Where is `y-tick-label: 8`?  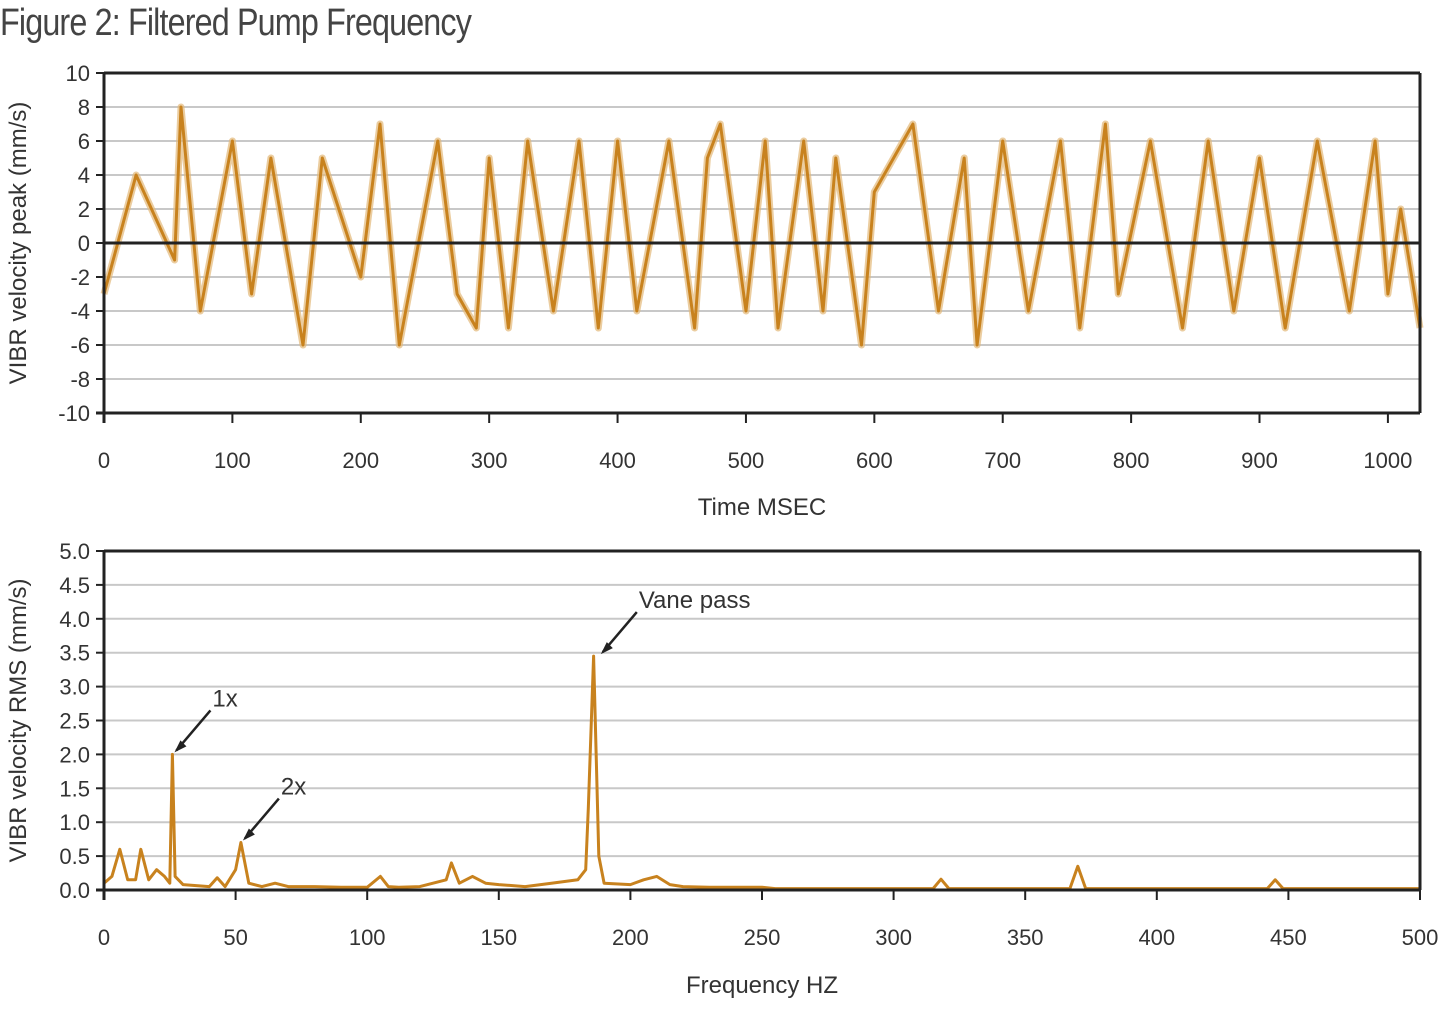 y-tick-label: 8 is located at coordinates (84, 107).